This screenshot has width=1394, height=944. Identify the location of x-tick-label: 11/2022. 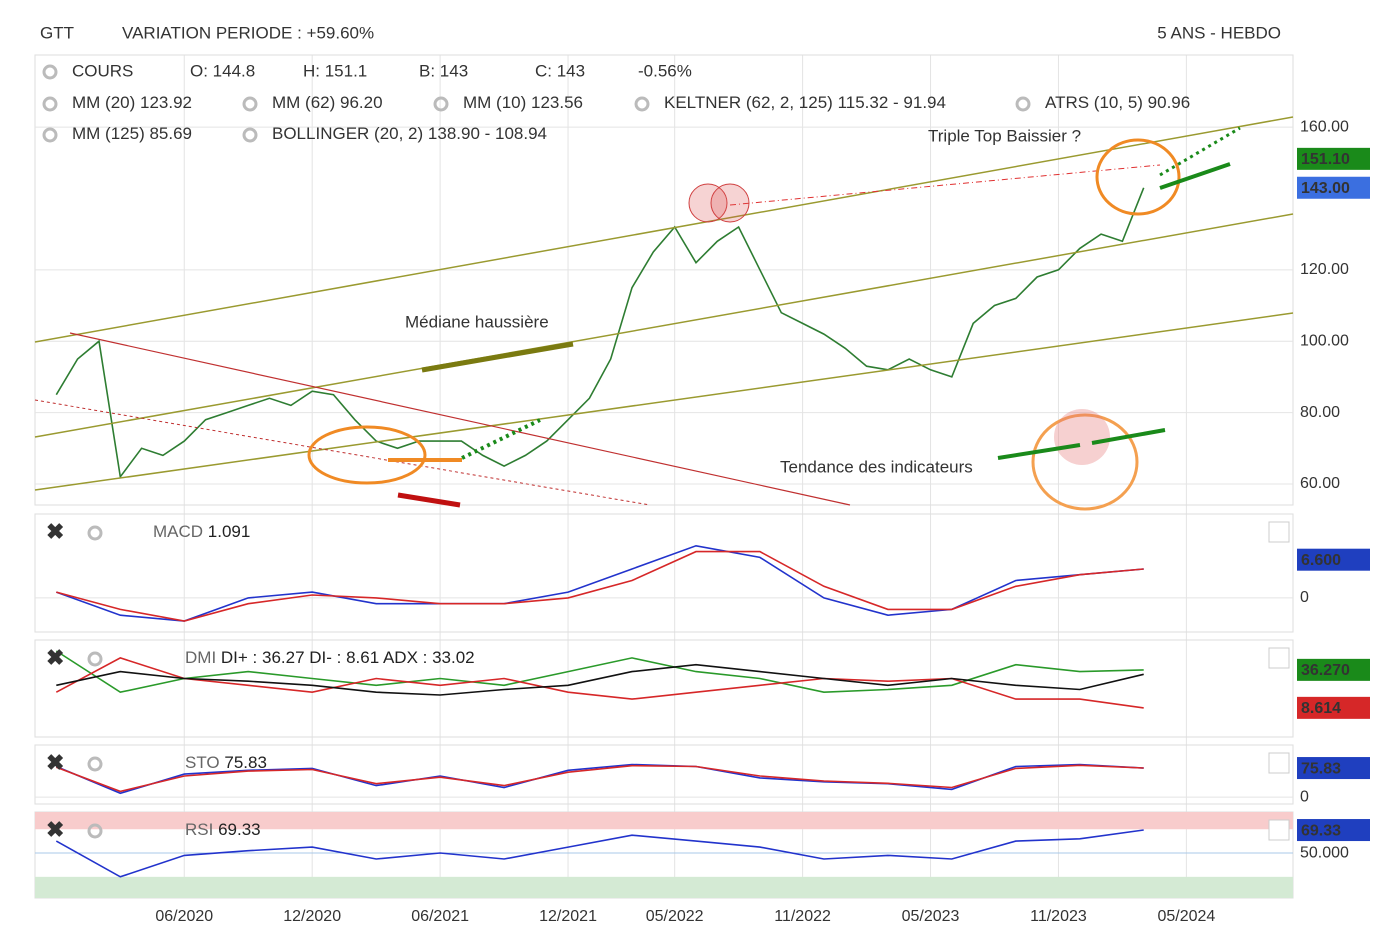
(802, 916).